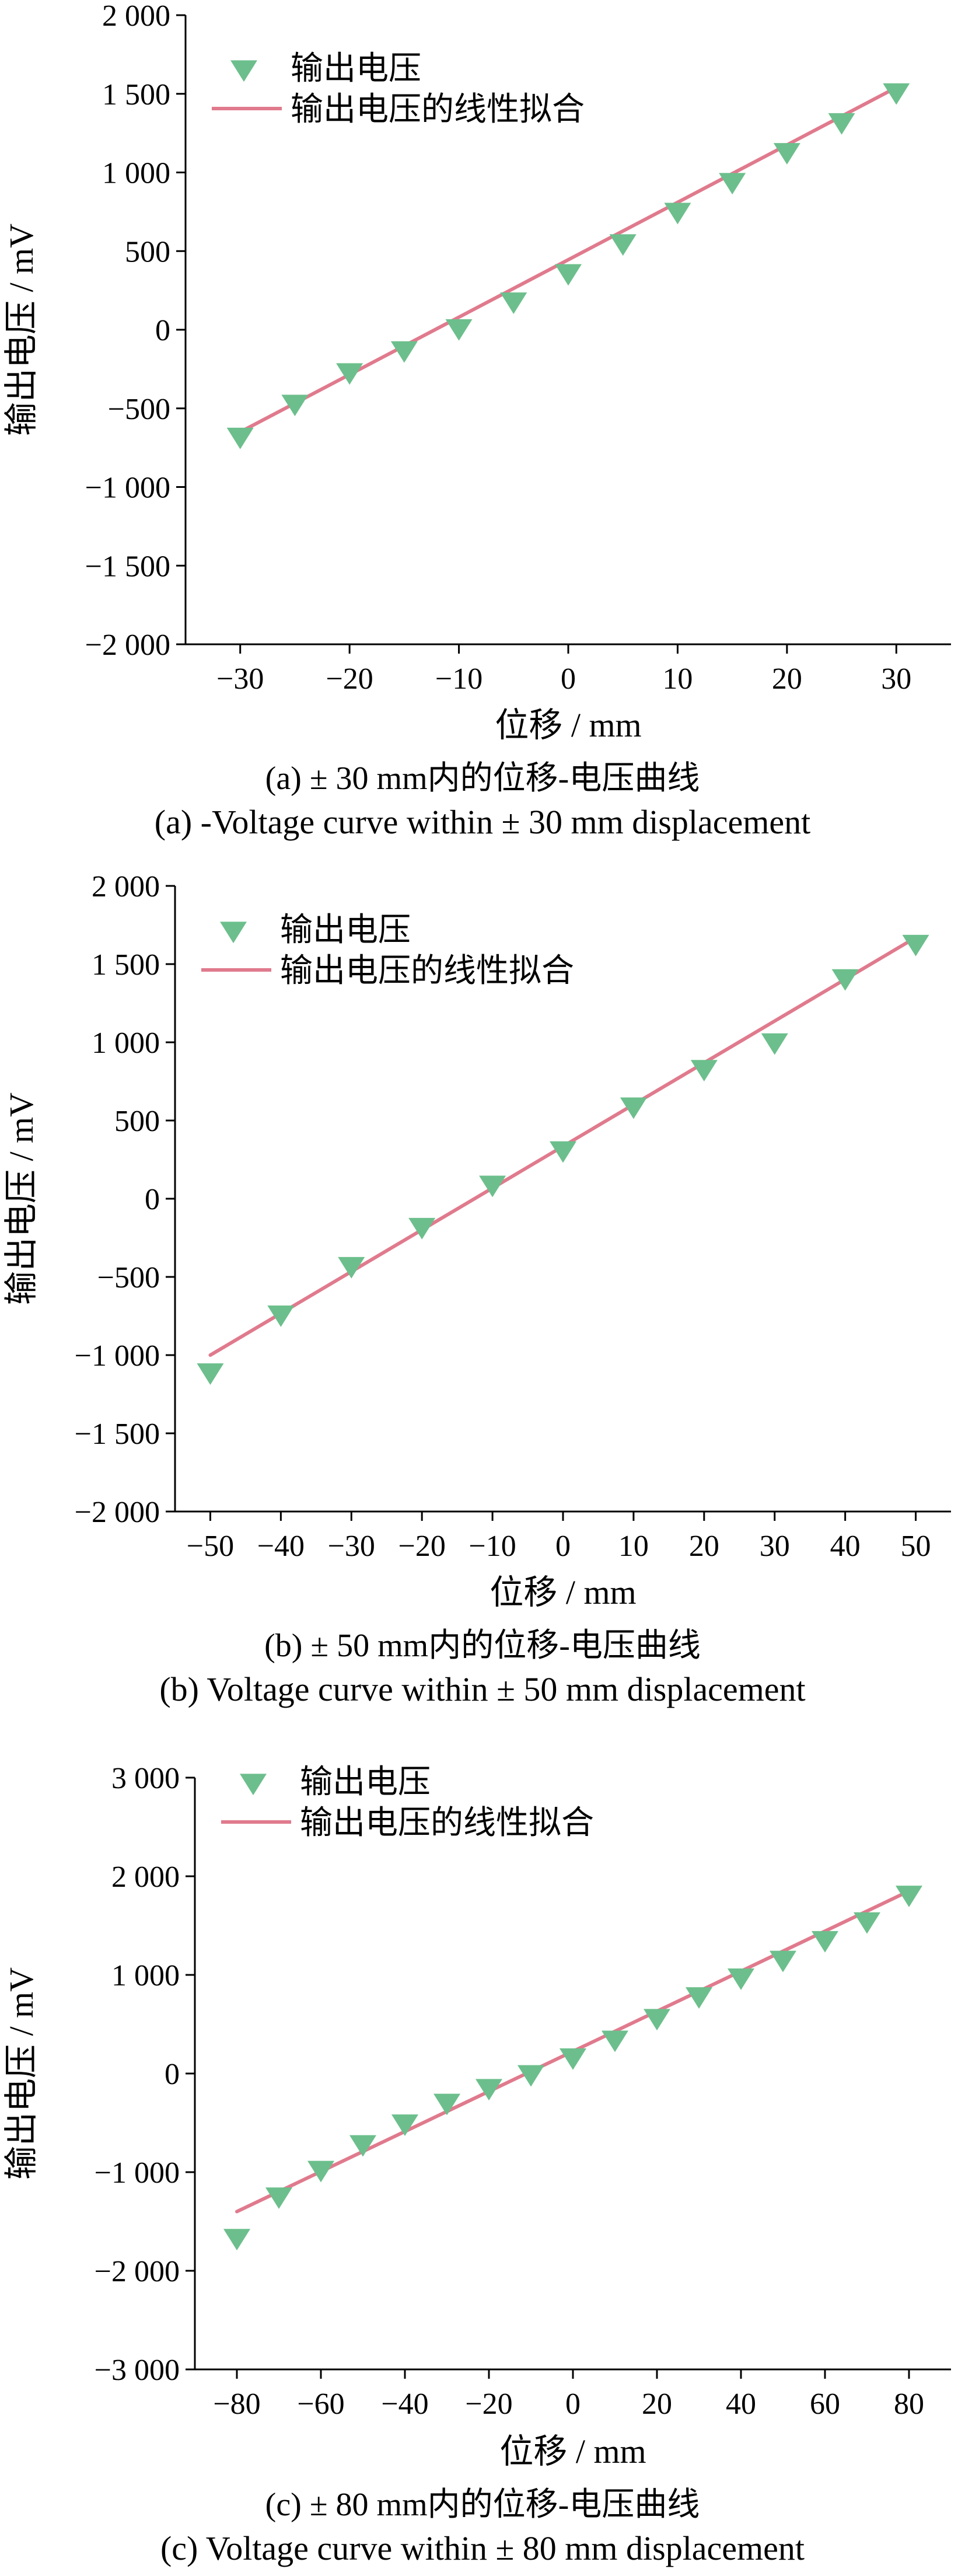 Image resolution: width=965 pixels, height=2576 pixels. Describe the element at coordinates (909, 2404) in the screenshot. I see `x-tick-label: 80` at that location.